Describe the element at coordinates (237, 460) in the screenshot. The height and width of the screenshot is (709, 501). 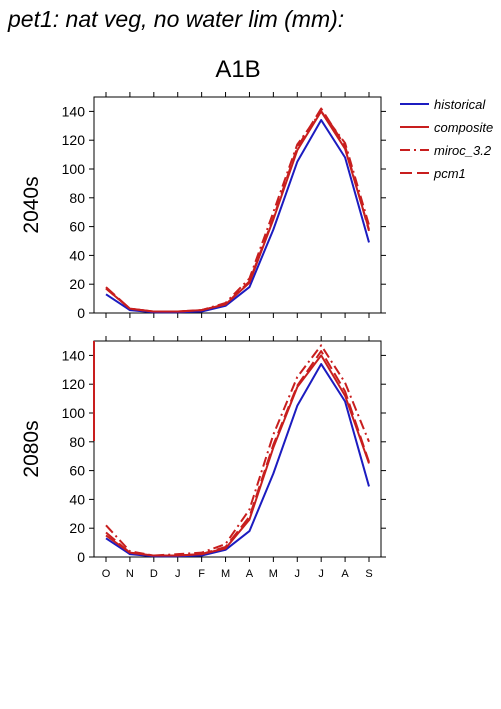
I see `panel-2-series-historical` at that location.